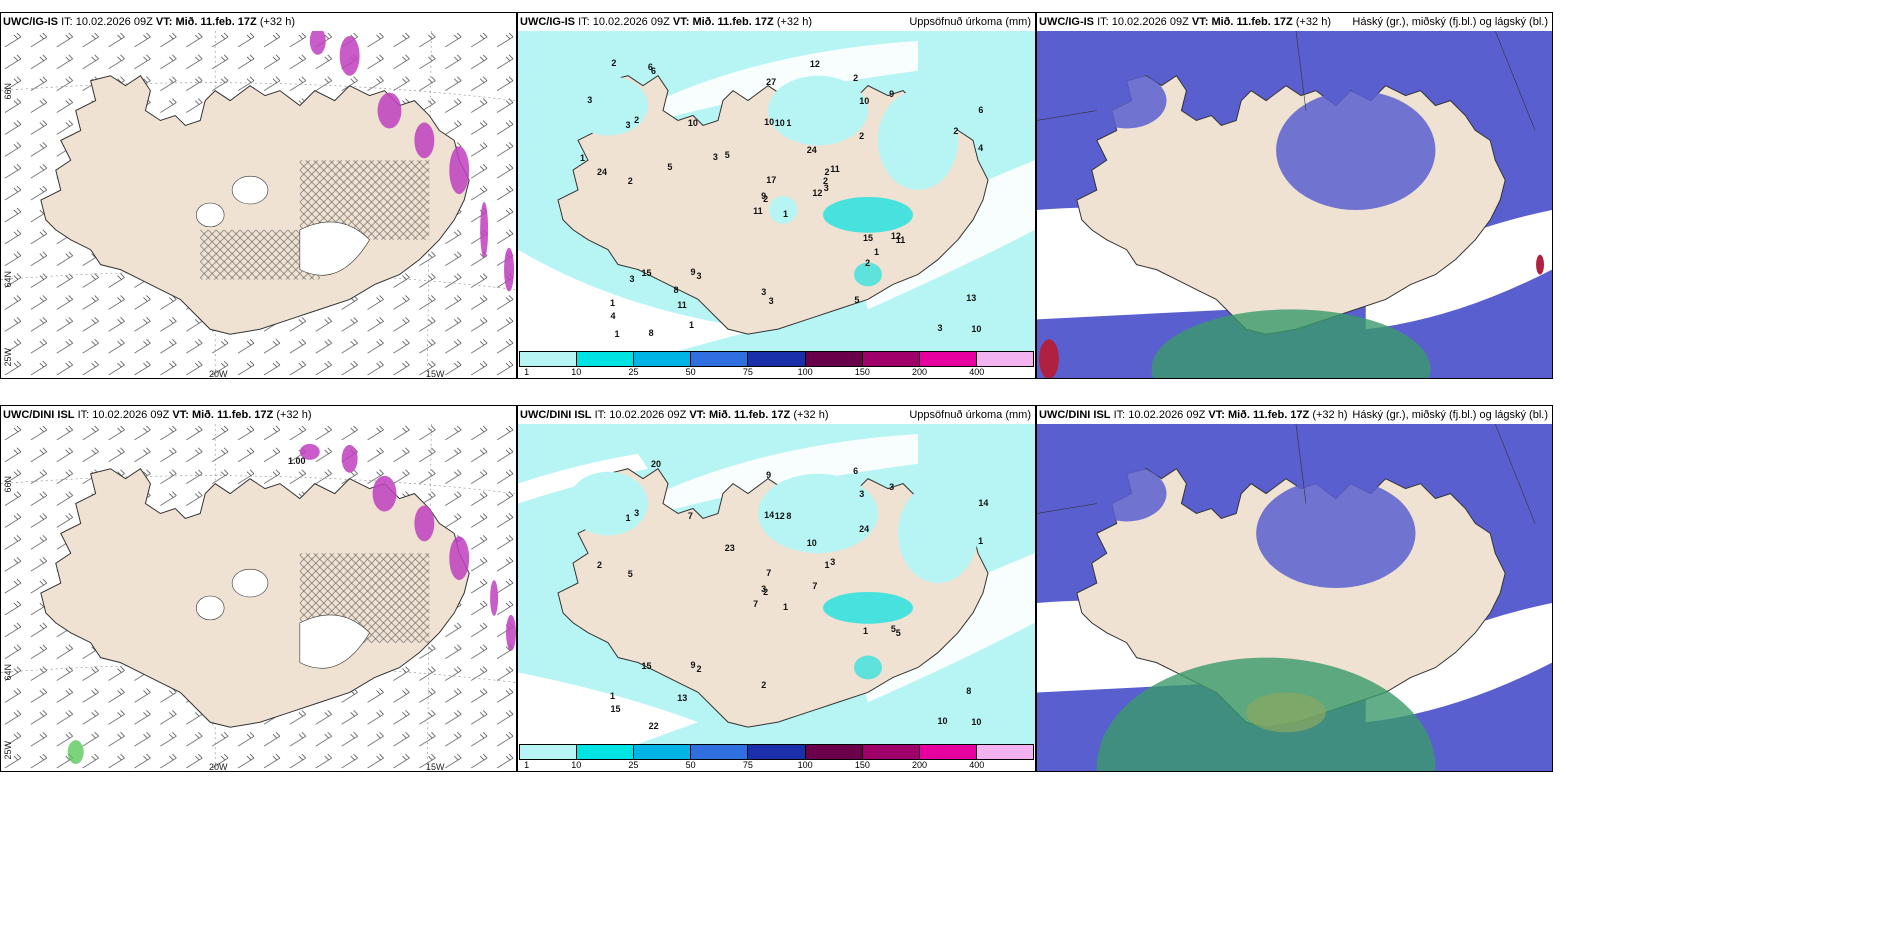 This screenshot has height=950, width=1900. What do you see at coordinates (682, 697) in the screenshot?
I see `precip-value: 13` at bounding box center [682, 697].